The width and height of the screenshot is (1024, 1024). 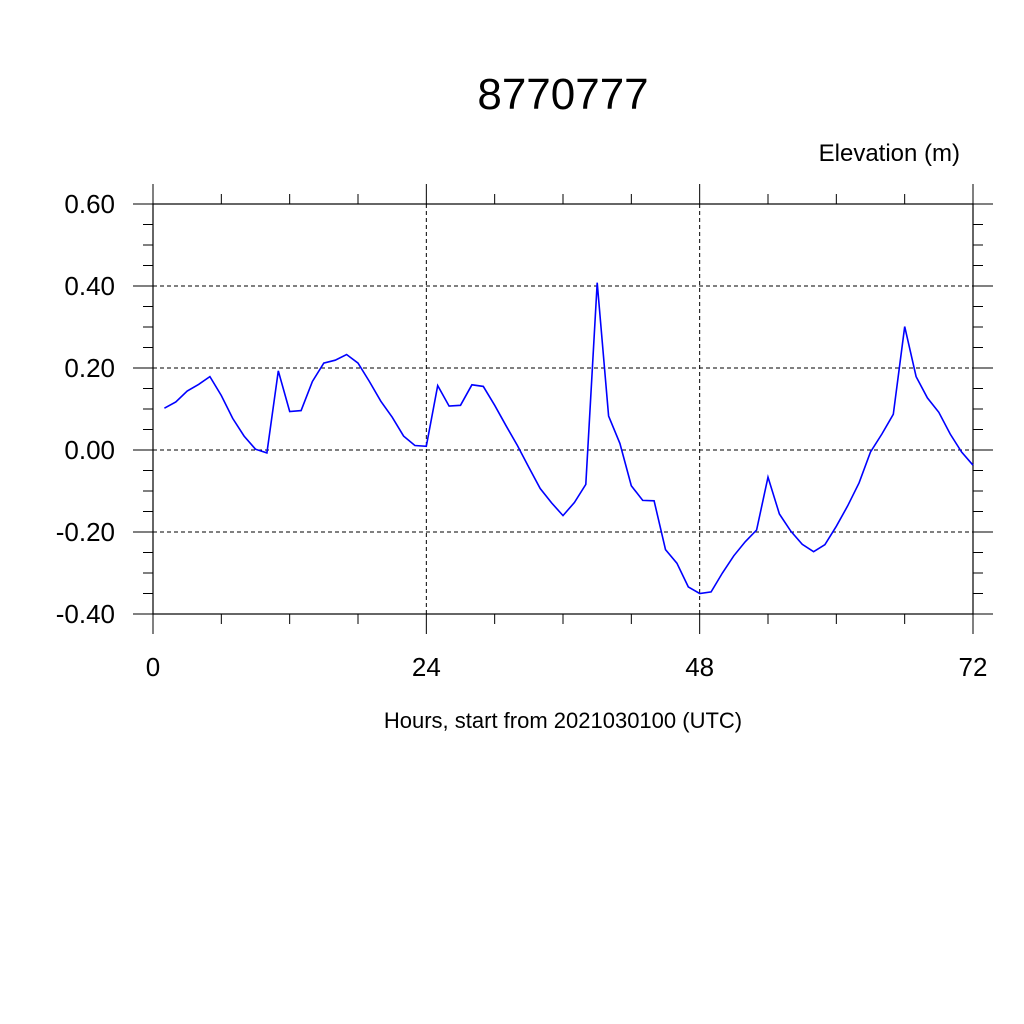 What do you see at coordinates (563, 720) in the screenshot?
I see `x-axis-label: Hours, start from 2021030100 (UTC)` at bounding box center [563, 720].